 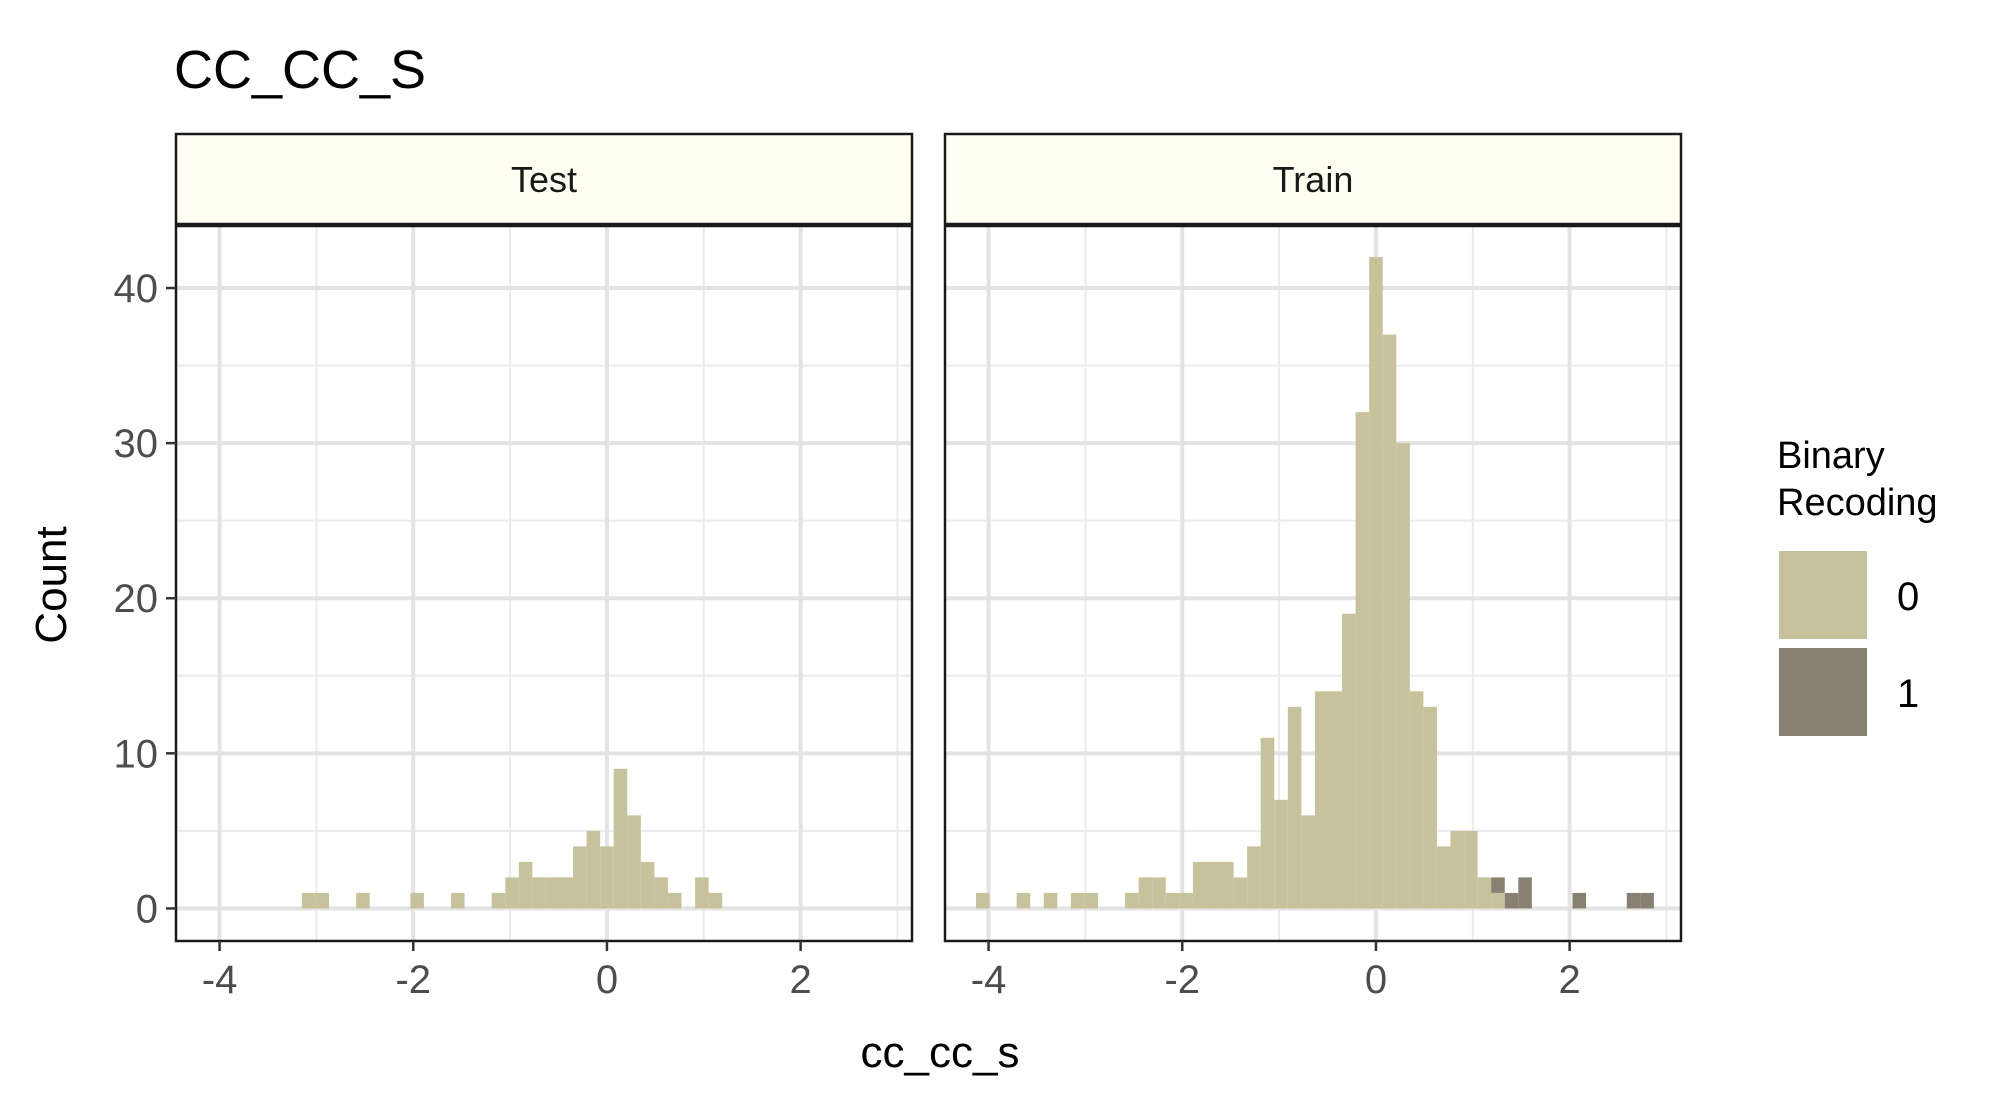 I want to click on facet-strip-label: Test, so click(x=544, y=179).